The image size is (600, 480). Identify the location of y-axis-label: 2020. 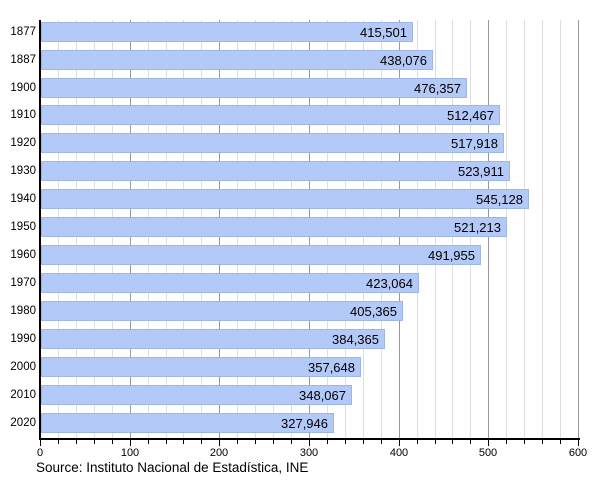
(23, 423).